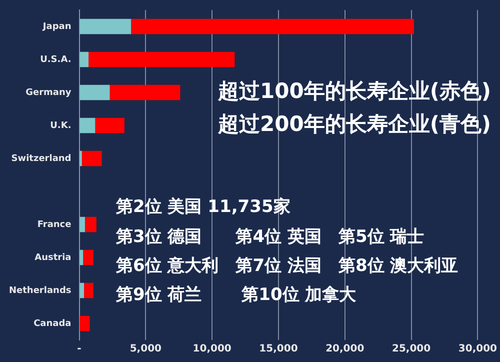 The width and height of the screenshot is (500, 362). I want to click on y-tick-label: Japan, so click(57, 27).